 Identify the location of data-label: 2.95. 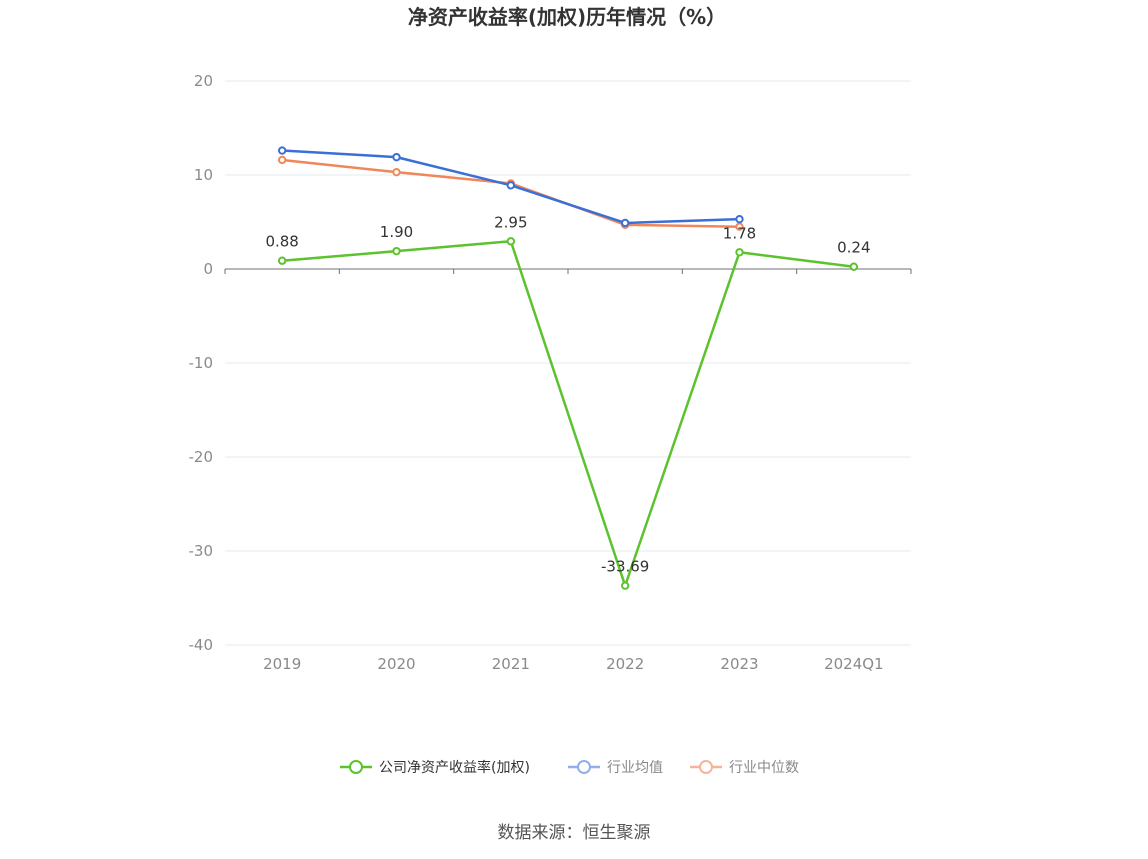
(510, 222).